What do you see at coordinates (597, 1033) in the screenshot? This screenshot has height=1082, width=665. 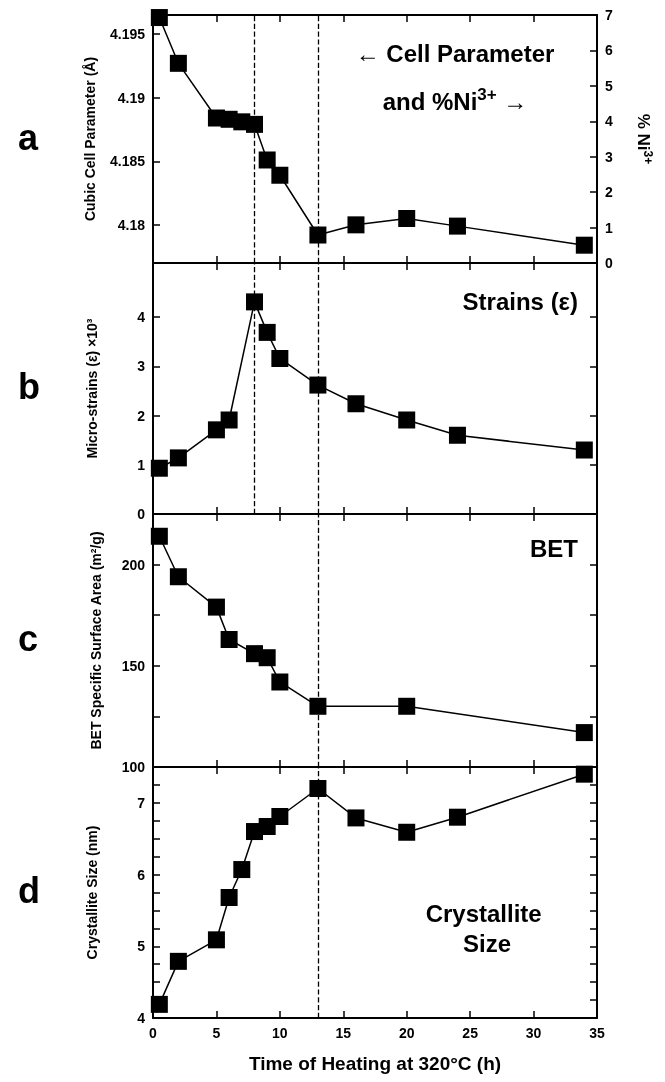 I see `x-tick-label: 35` at bounding box center [597, 1033].